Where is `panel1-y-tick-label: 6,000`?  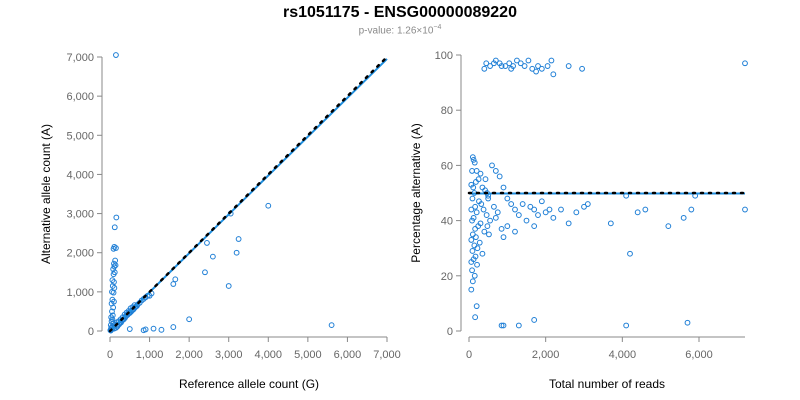
panel1-y-tick-label: 6,000 is located at coordinates (80, 97).